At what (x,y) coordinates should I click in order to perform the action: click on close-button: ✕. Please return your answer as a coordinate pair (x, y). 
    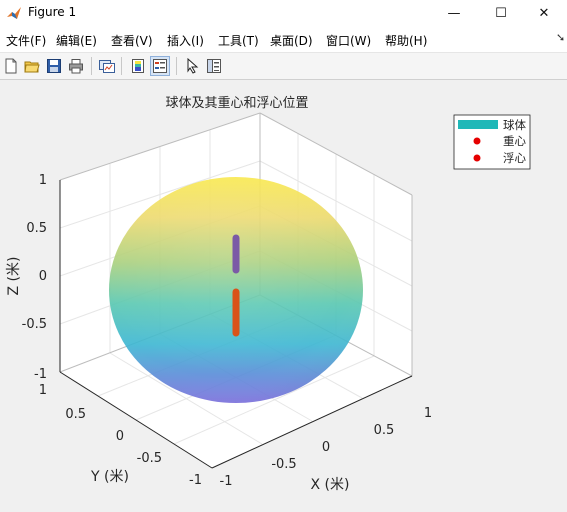
    Looking at the image, I should click on (544, 13).